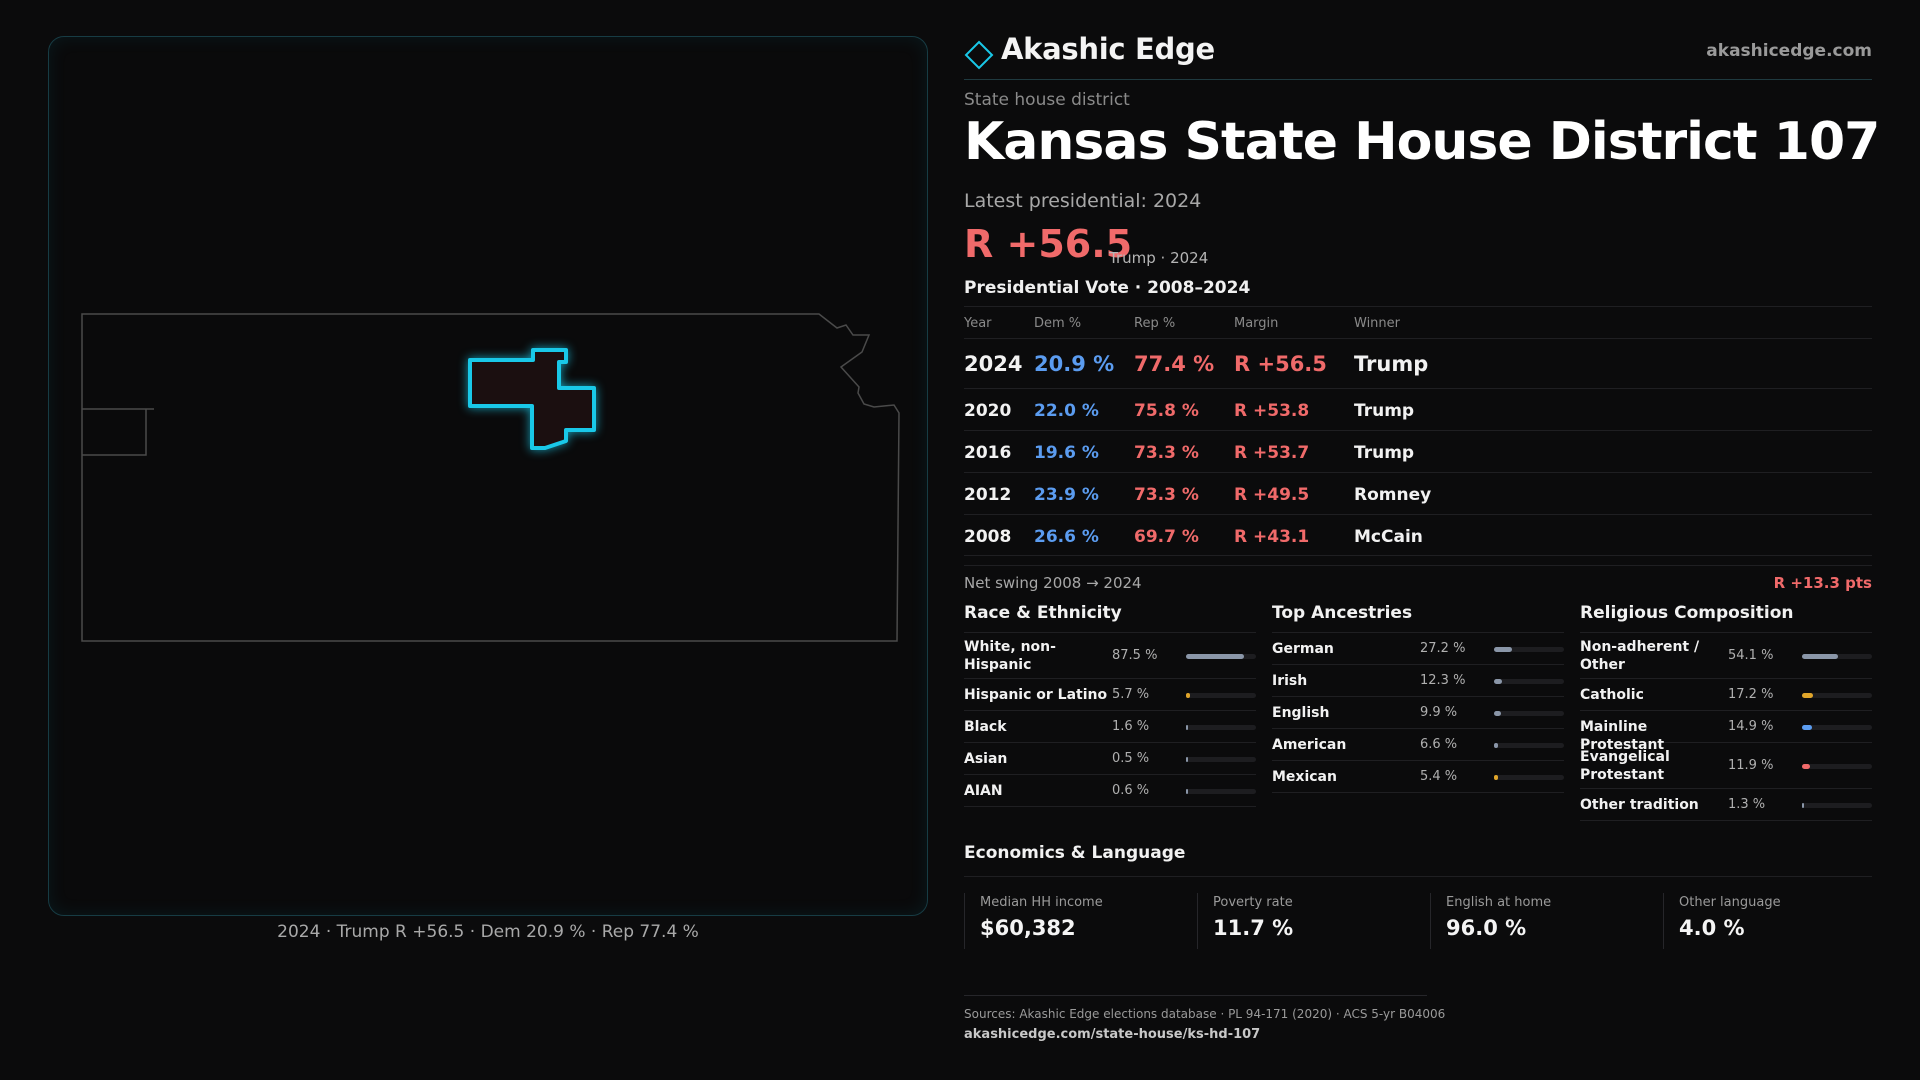 The height and width of the screenshot is (1080, 1920). I want to click on header-year: Year, so click(978, 323).